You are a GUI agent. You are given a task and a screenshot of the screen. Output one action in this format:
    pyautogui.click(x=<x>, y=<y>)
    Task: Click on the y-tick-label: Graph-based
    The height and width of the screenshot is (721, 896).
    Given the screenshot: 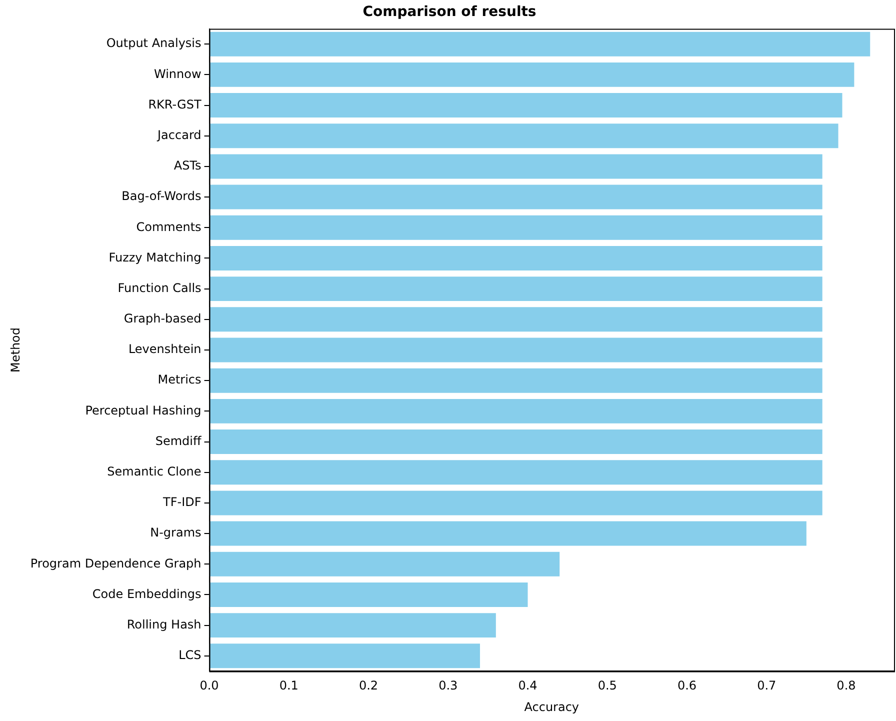 What is the action you would take?
    pyautogui.click(x=163, y=319)
    